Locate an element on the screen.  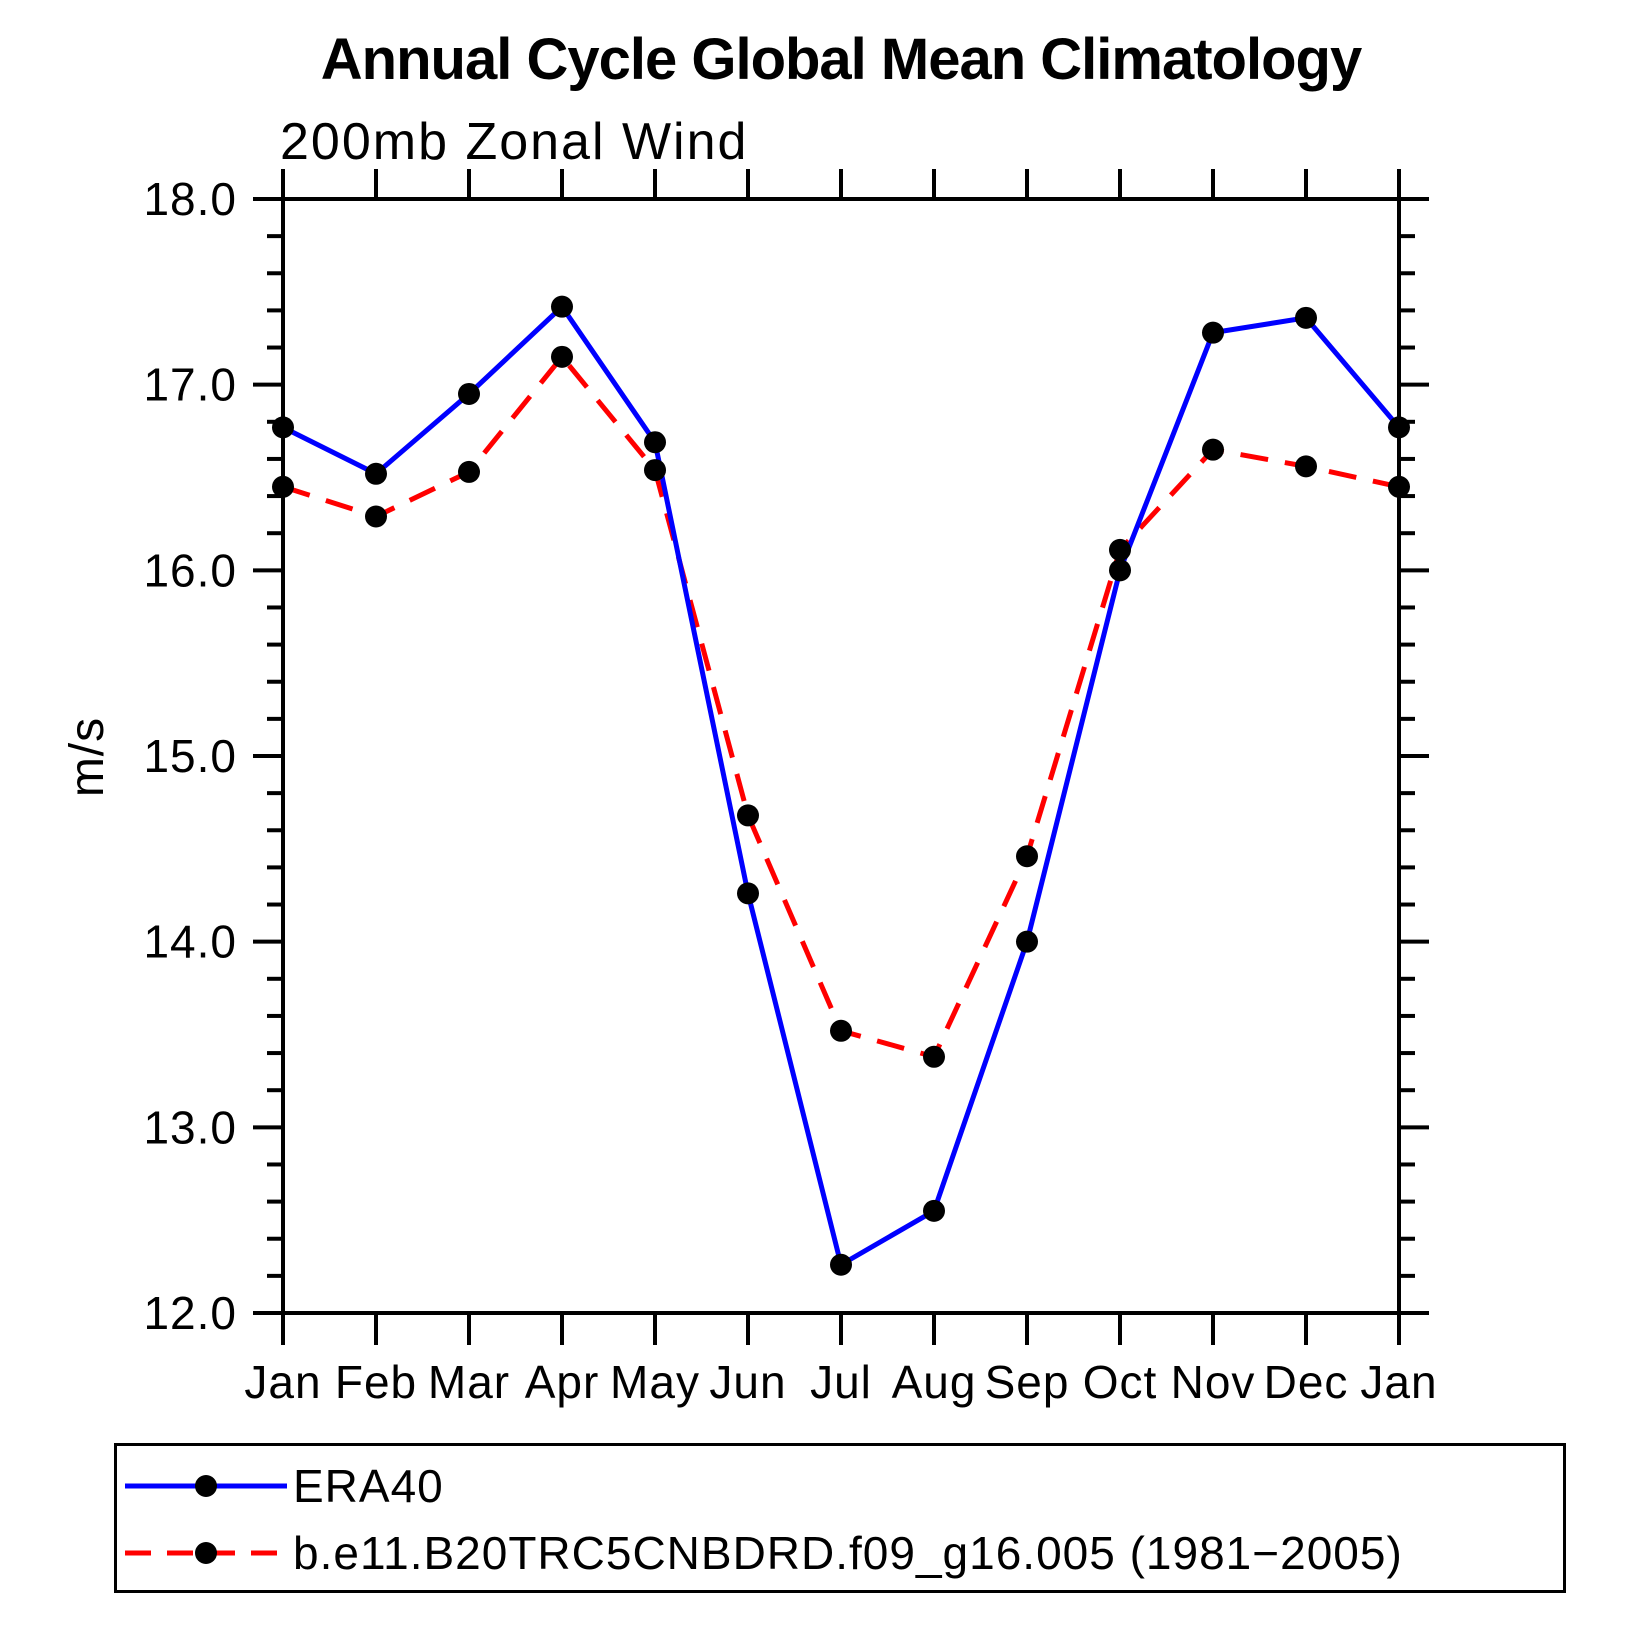
legend-dashed-line-marker-icon is located at coordinates (206, 1553).